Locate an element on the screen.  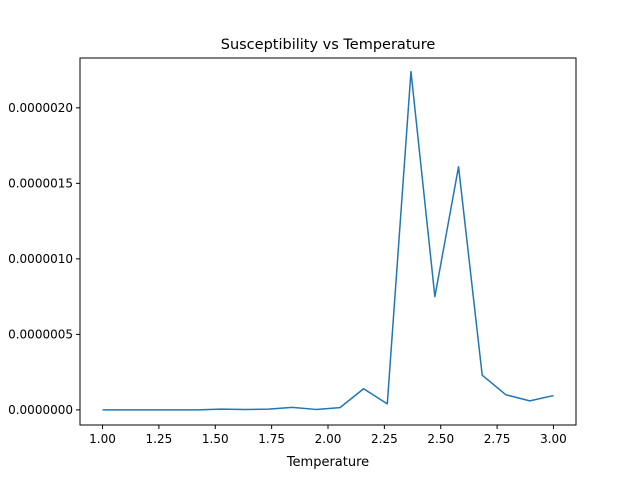
x-axis-label: Temperature is located at coordinates (327, 462).